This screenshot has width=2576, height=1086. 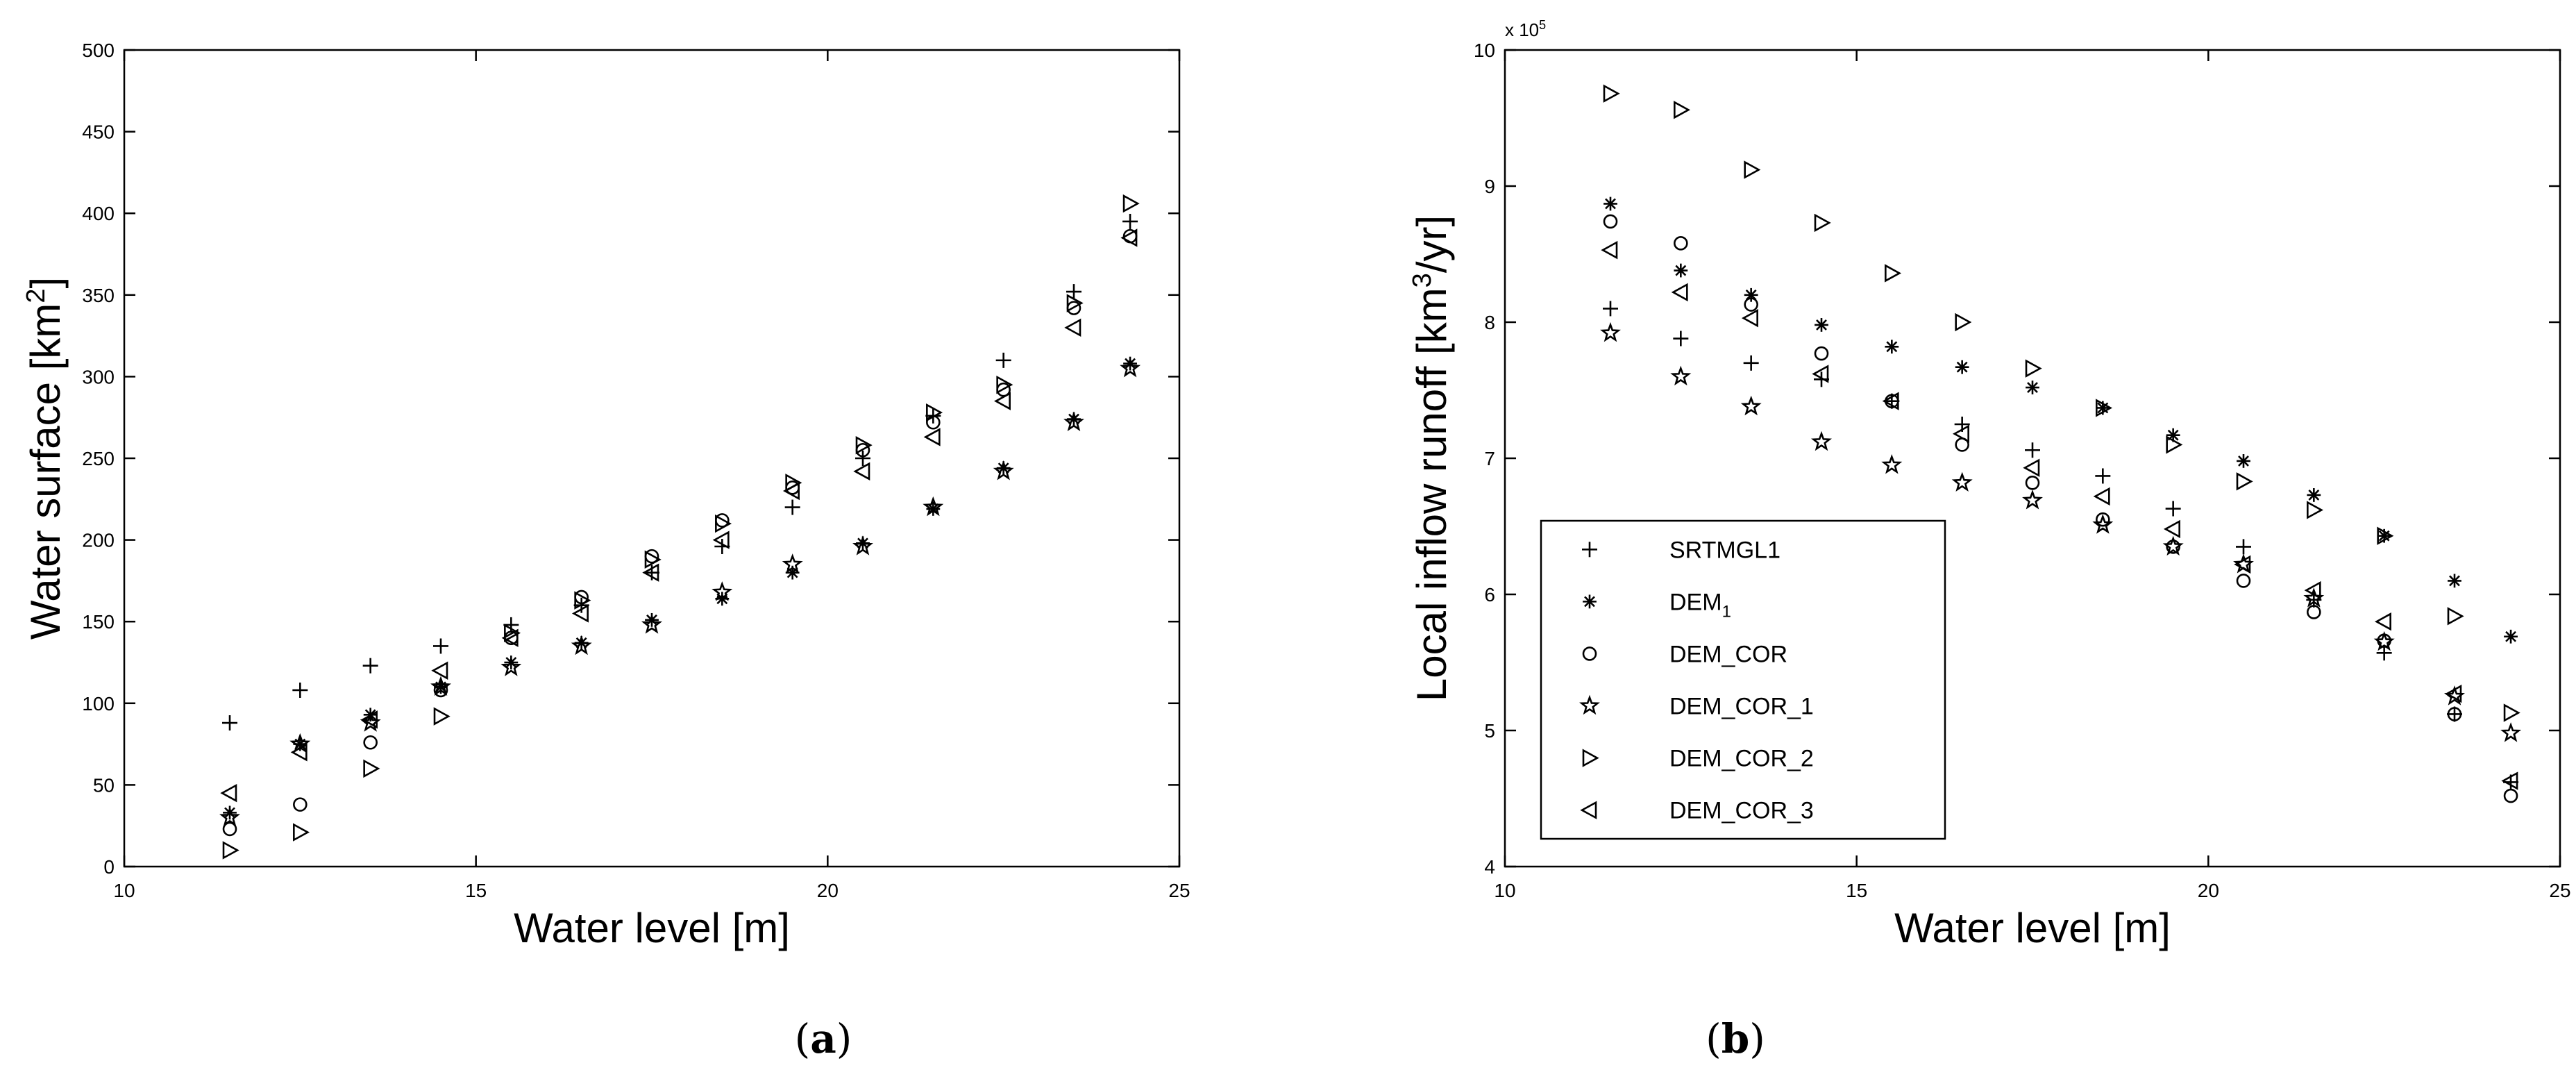 I want to click on x-tick-label-a: 15, so click(x=476, y=890).